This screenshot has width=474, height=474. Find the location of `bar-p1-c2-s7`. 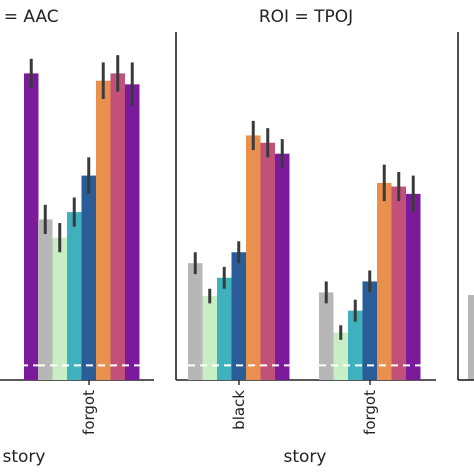

bar-p1-c2-s7 is located at coordinates (132, 232).